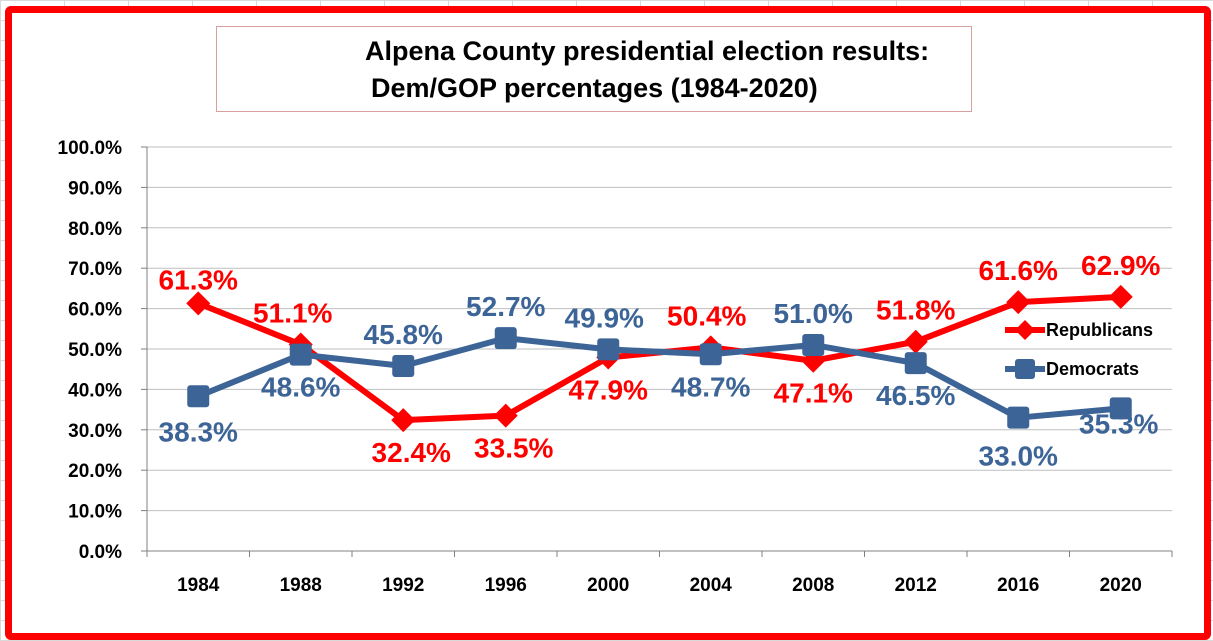 The height and width of the screenshot is (641, 1213). What do you see at coordinates (95, 310) in the screenshot?
I see `y-tick-label: 60.0%` at bounding box center [95, 310].